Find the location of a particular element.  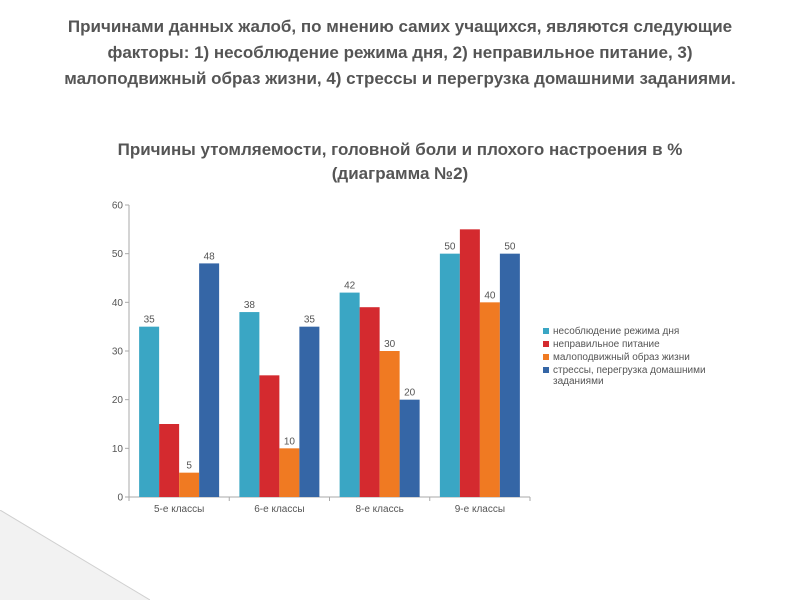

y-tick-label: 50 is located at coordinates (118, 254).